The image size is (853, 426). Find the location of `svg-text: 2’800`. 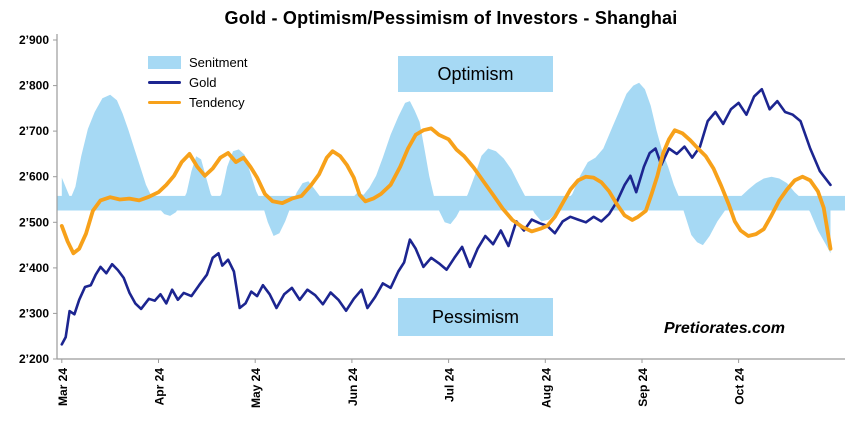

svg-text: 2’800 is located at coordinates (34, 86).